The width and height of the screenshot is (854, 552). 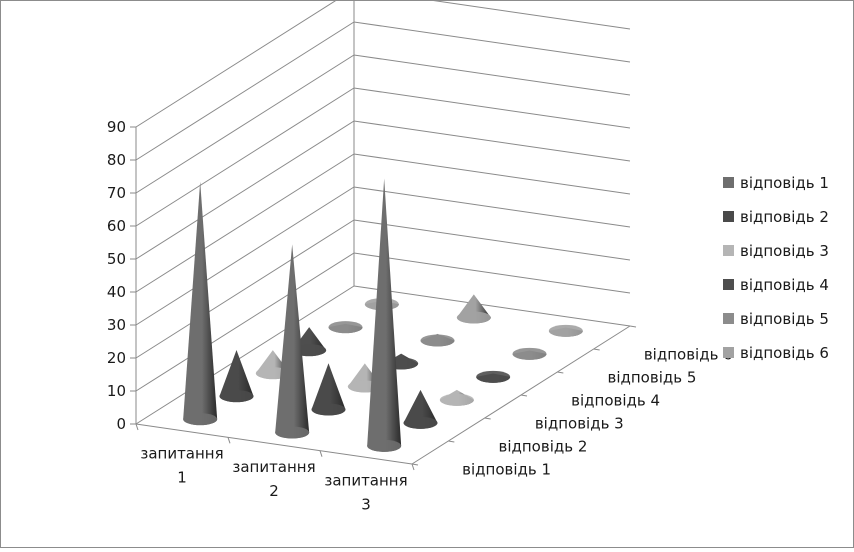 What do you see at coordinates (116, 325) in the screenshot?
I see `y-tick-label: 30` at bounding box center [116, 325].